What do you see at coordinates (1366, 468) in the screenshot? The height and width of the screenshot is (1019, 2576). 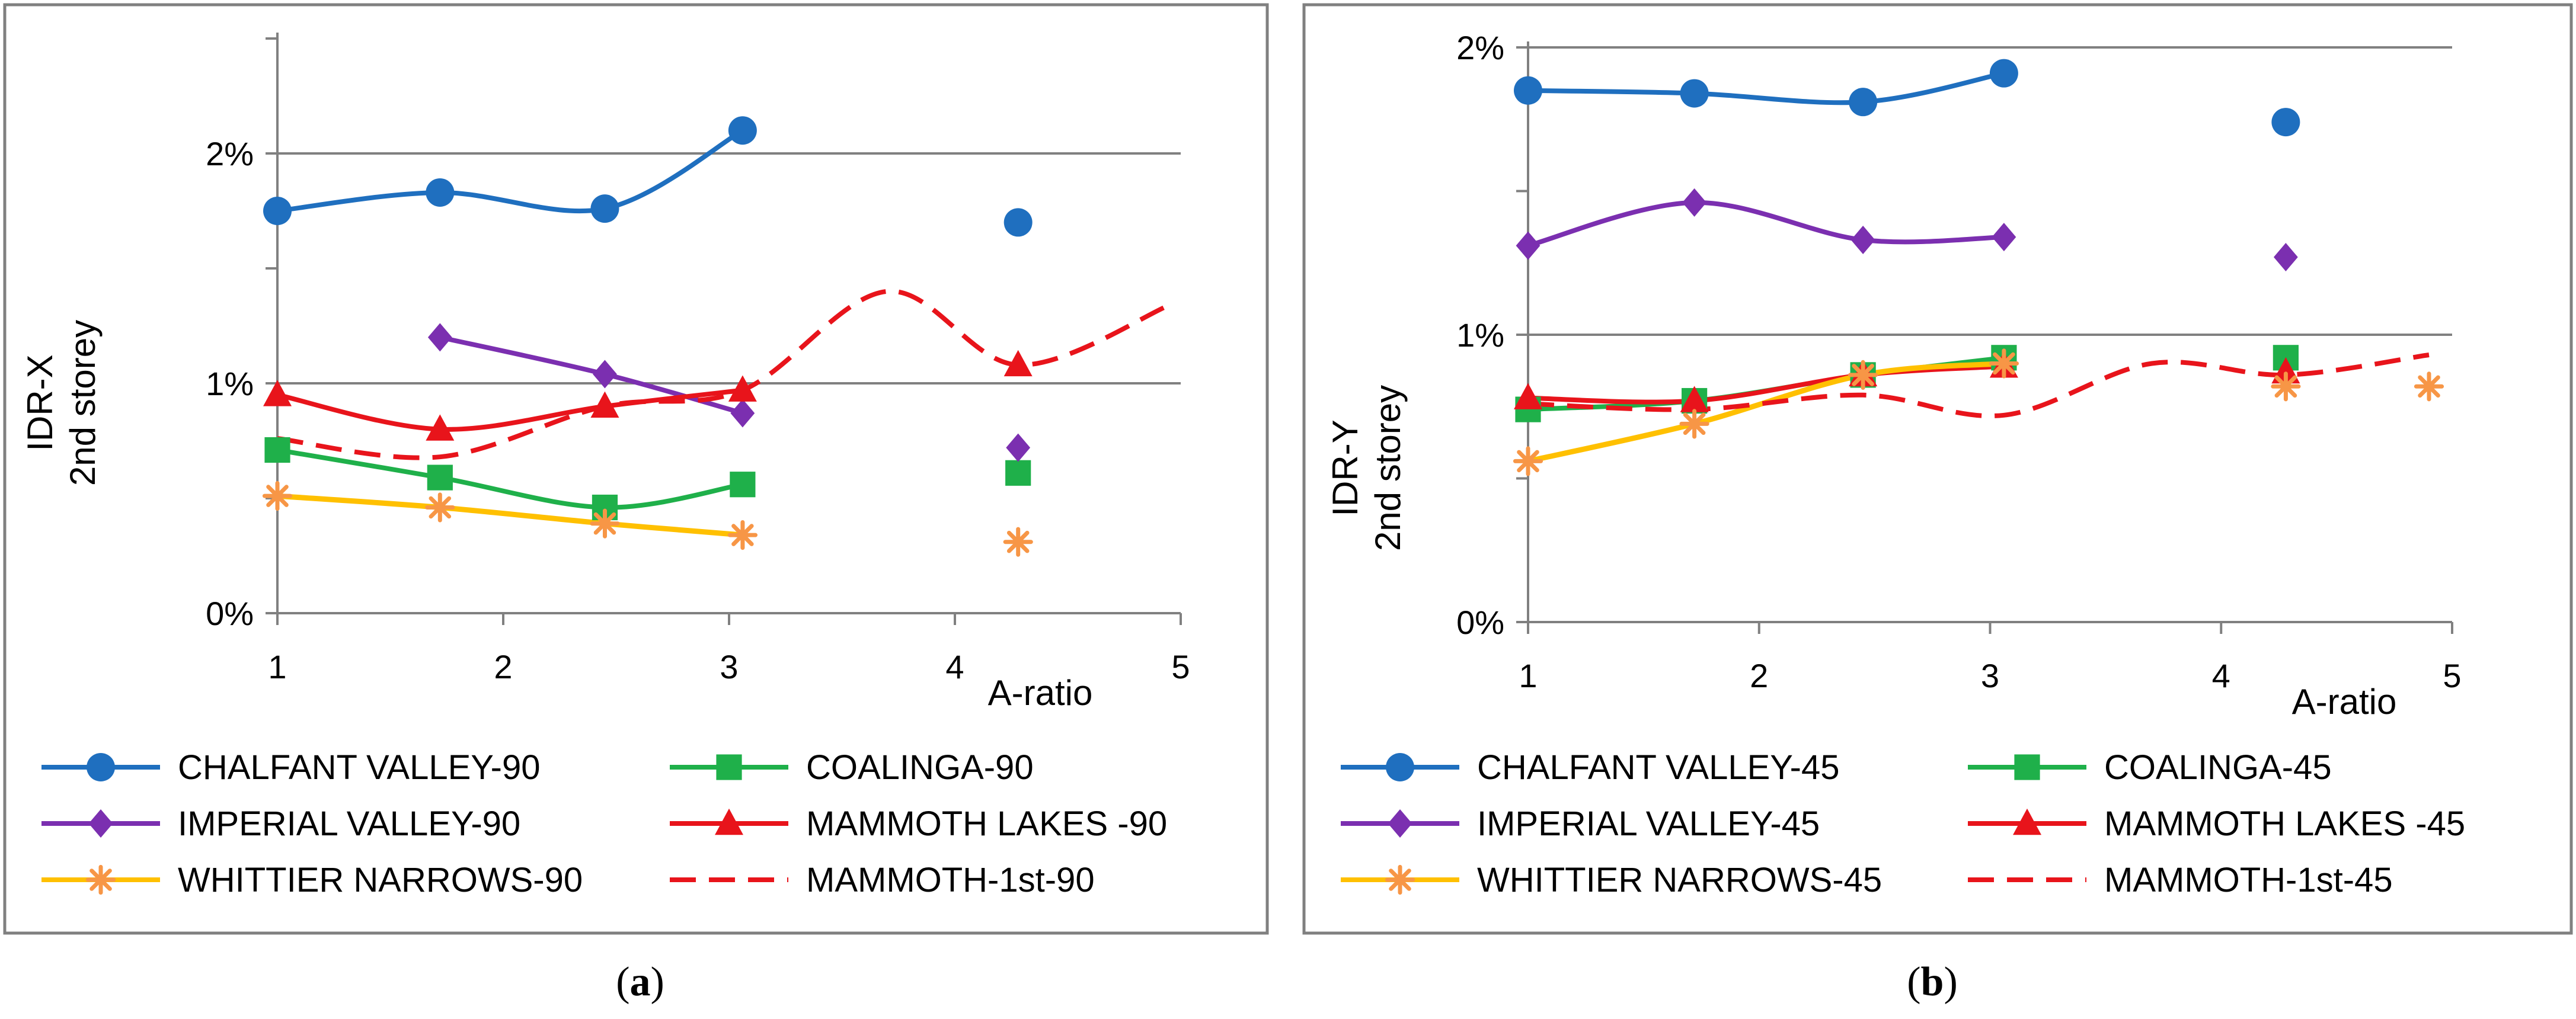 I see `y-axis-label: IDR-Y2nd storey` at bounding box center [1366, 468].